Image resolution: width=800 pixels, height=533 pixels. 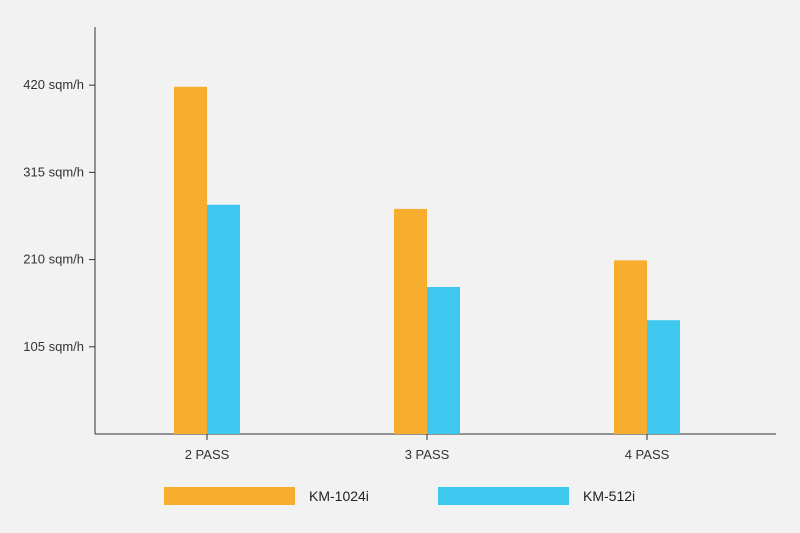 I want to click on x-tick-label: 3 PASS, so click(x=427, y=454).